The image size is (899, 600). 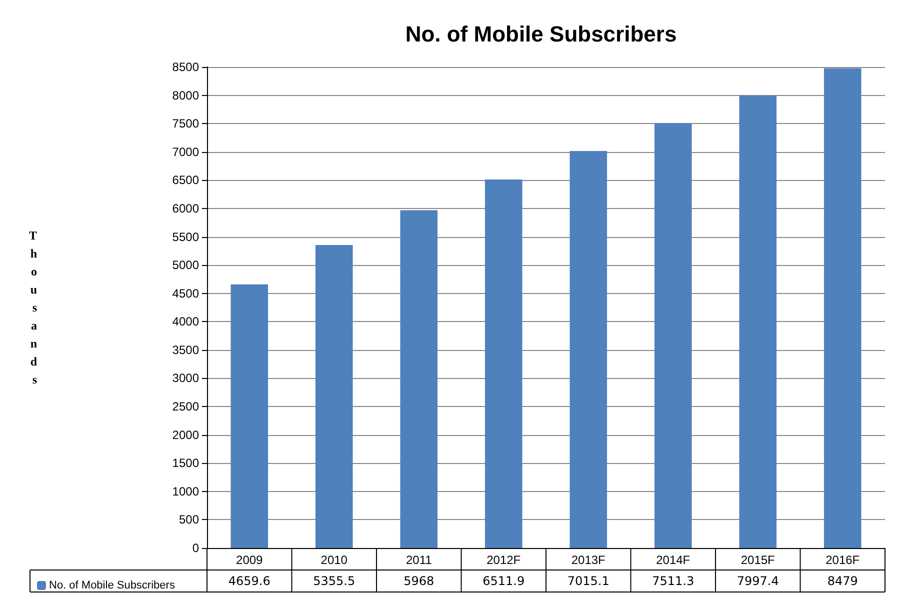 I want to click on x-tick-label: 2010, so click(x=334, y=560).